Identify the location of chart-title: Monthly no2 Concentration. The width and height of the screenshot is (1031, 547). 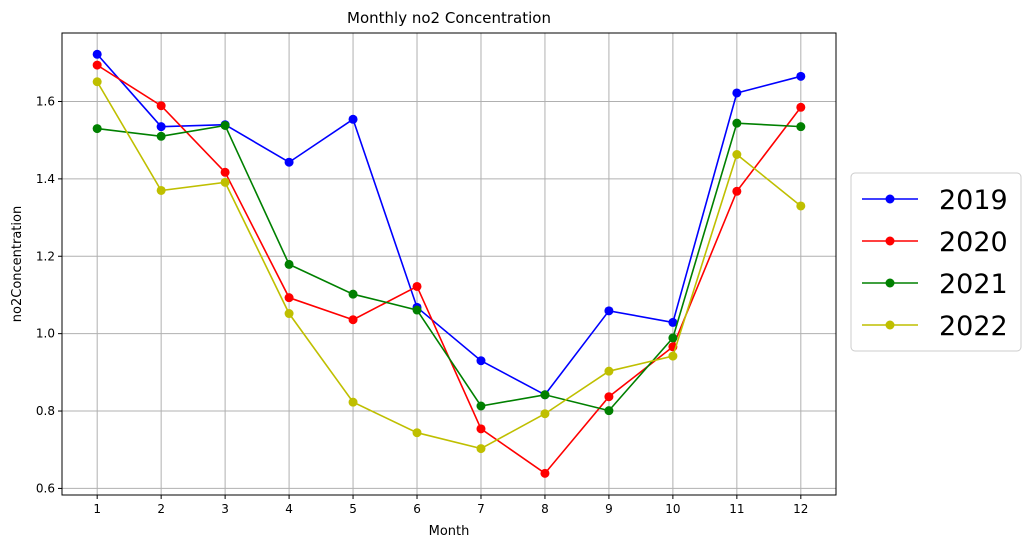
(449, 18).